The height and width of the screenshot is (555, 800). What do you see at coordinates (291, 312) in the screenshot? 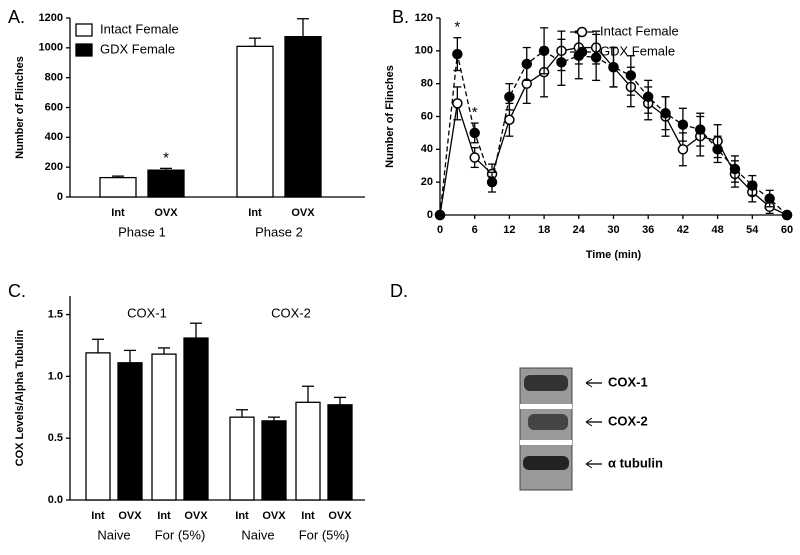
I see `group-label: COX-2` at bounding box center [291, 312].